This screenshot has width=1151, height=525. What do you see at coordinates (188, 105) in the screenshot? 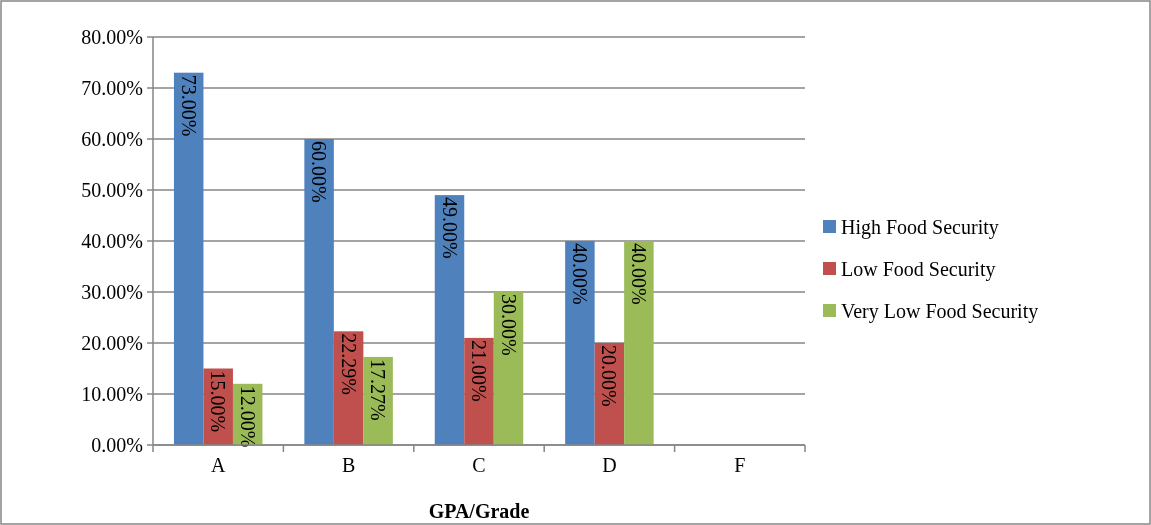
I see `data-label: 73.00%` at bounding box center [188, 105].